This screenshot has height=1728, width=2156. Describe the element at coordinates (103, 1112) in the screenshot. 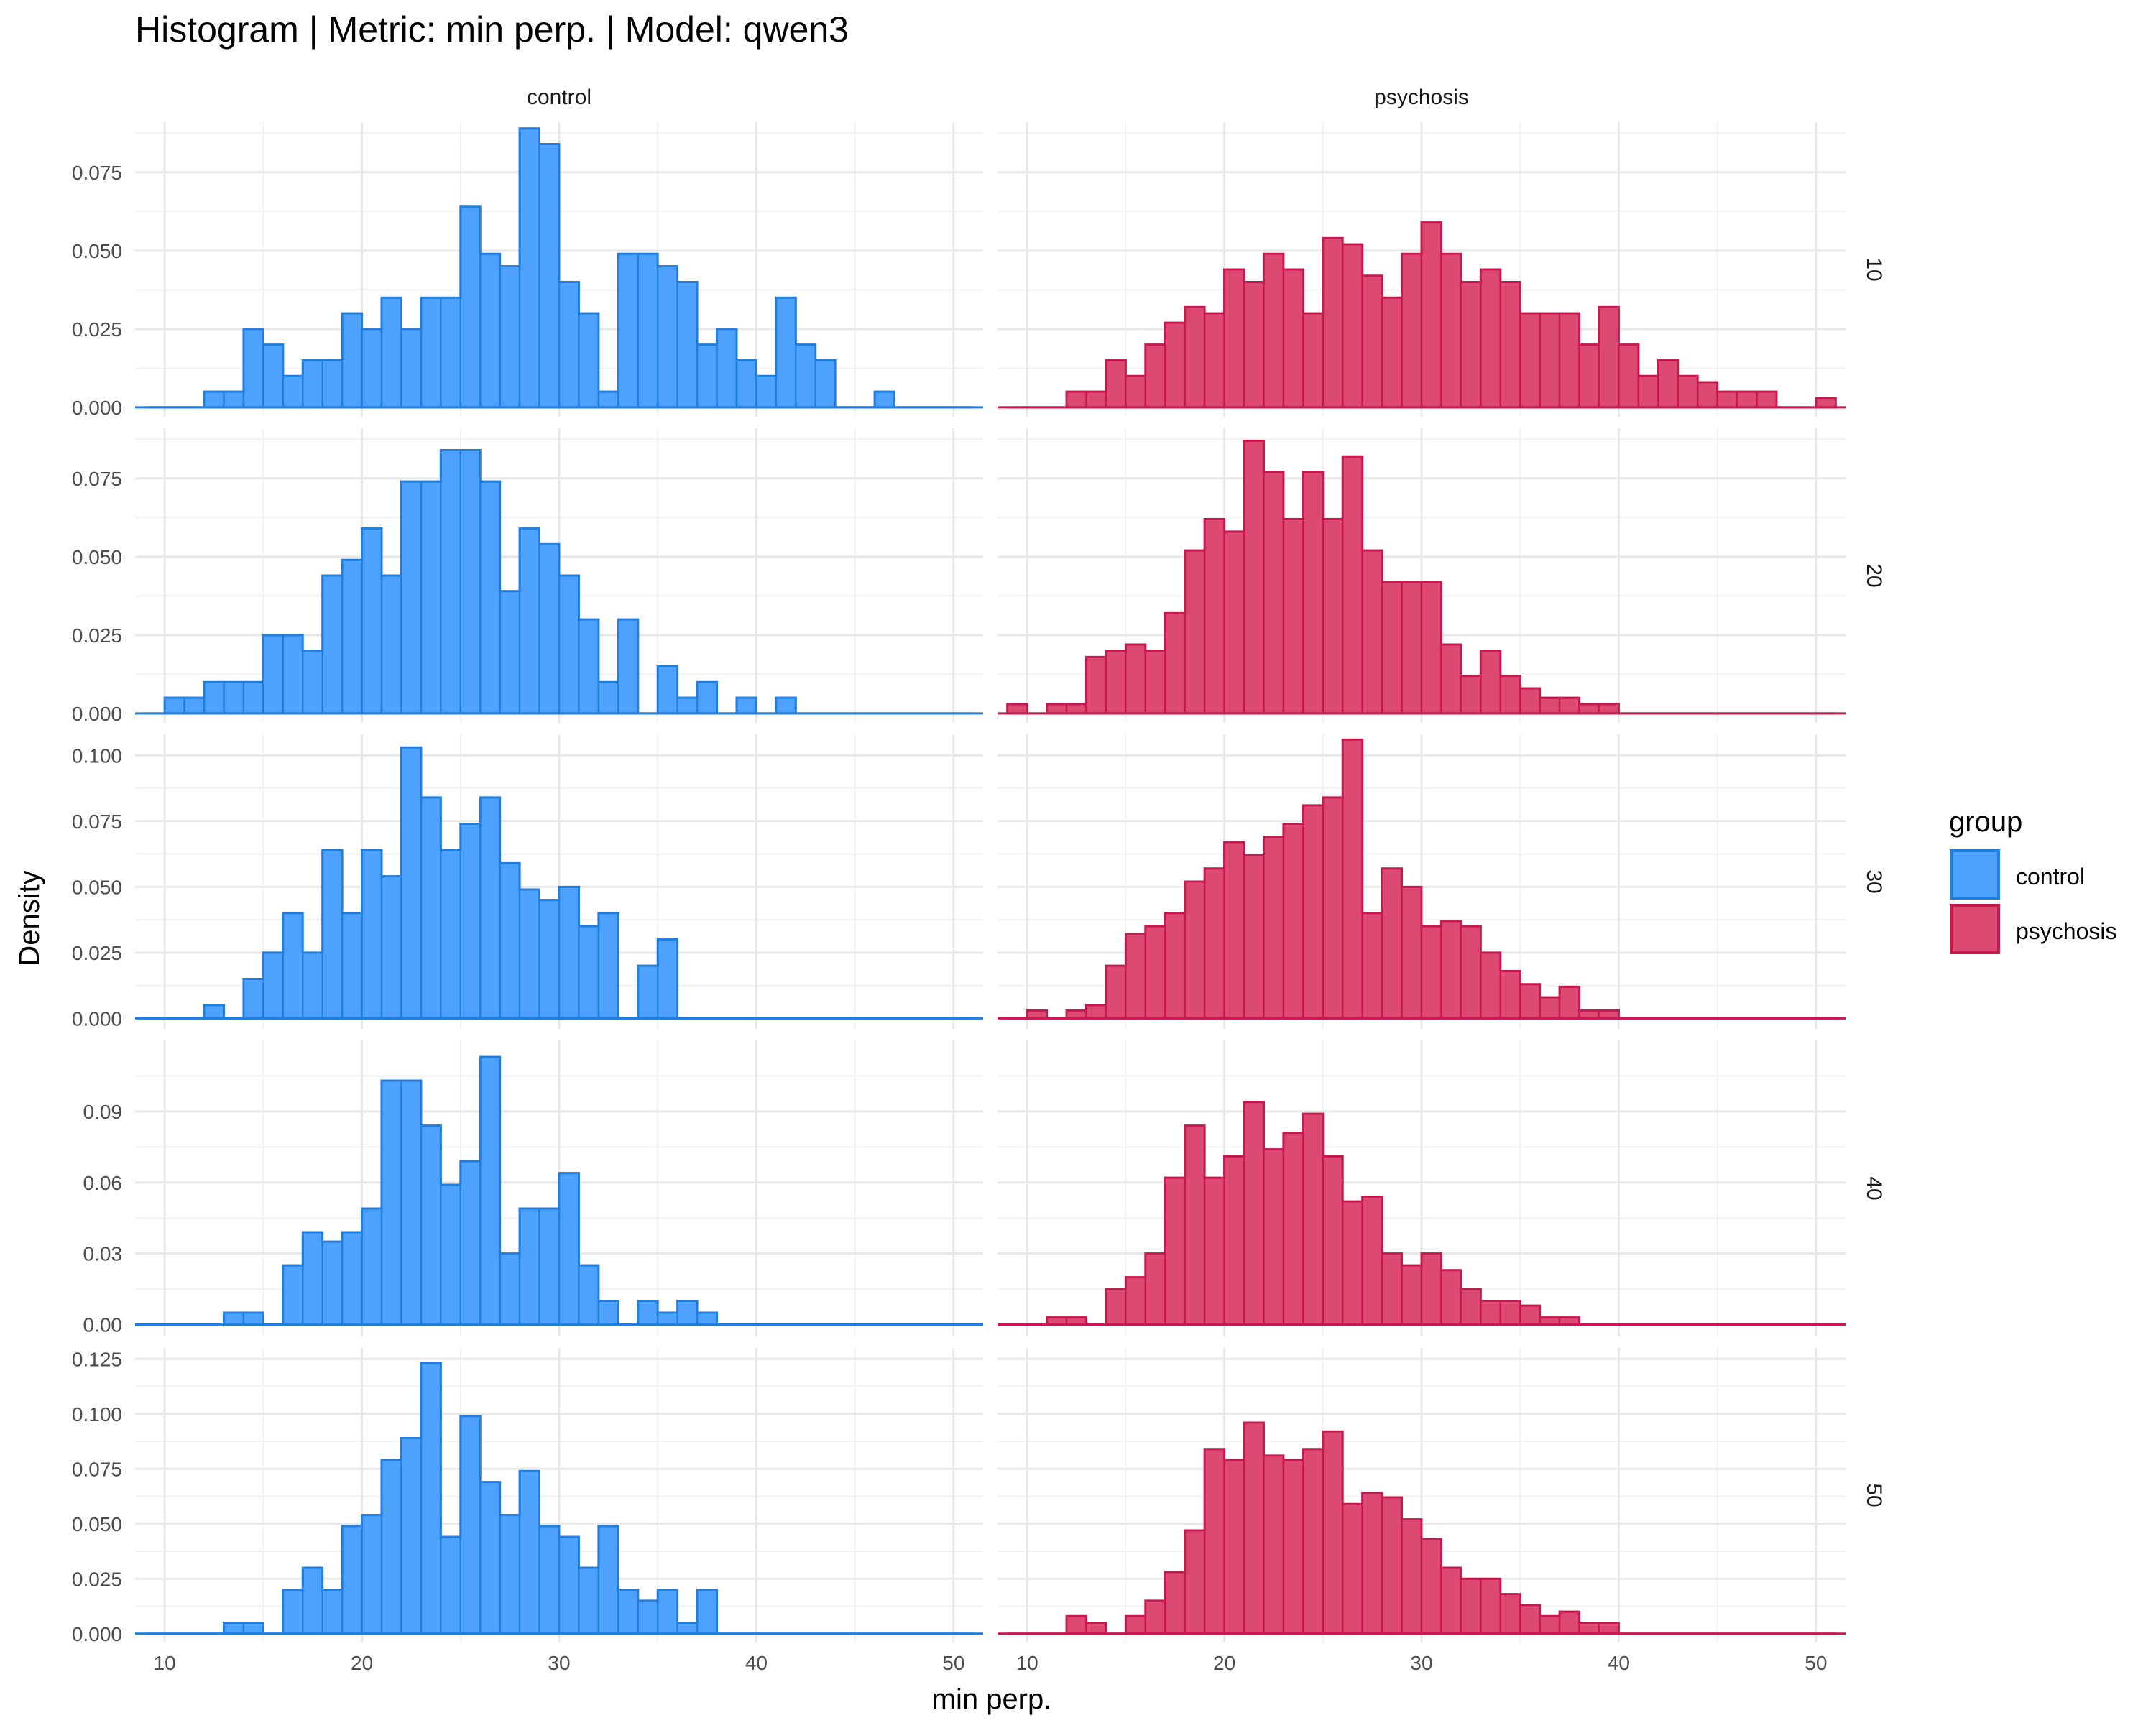

I see `y-tick-label: 0.09` at that location.